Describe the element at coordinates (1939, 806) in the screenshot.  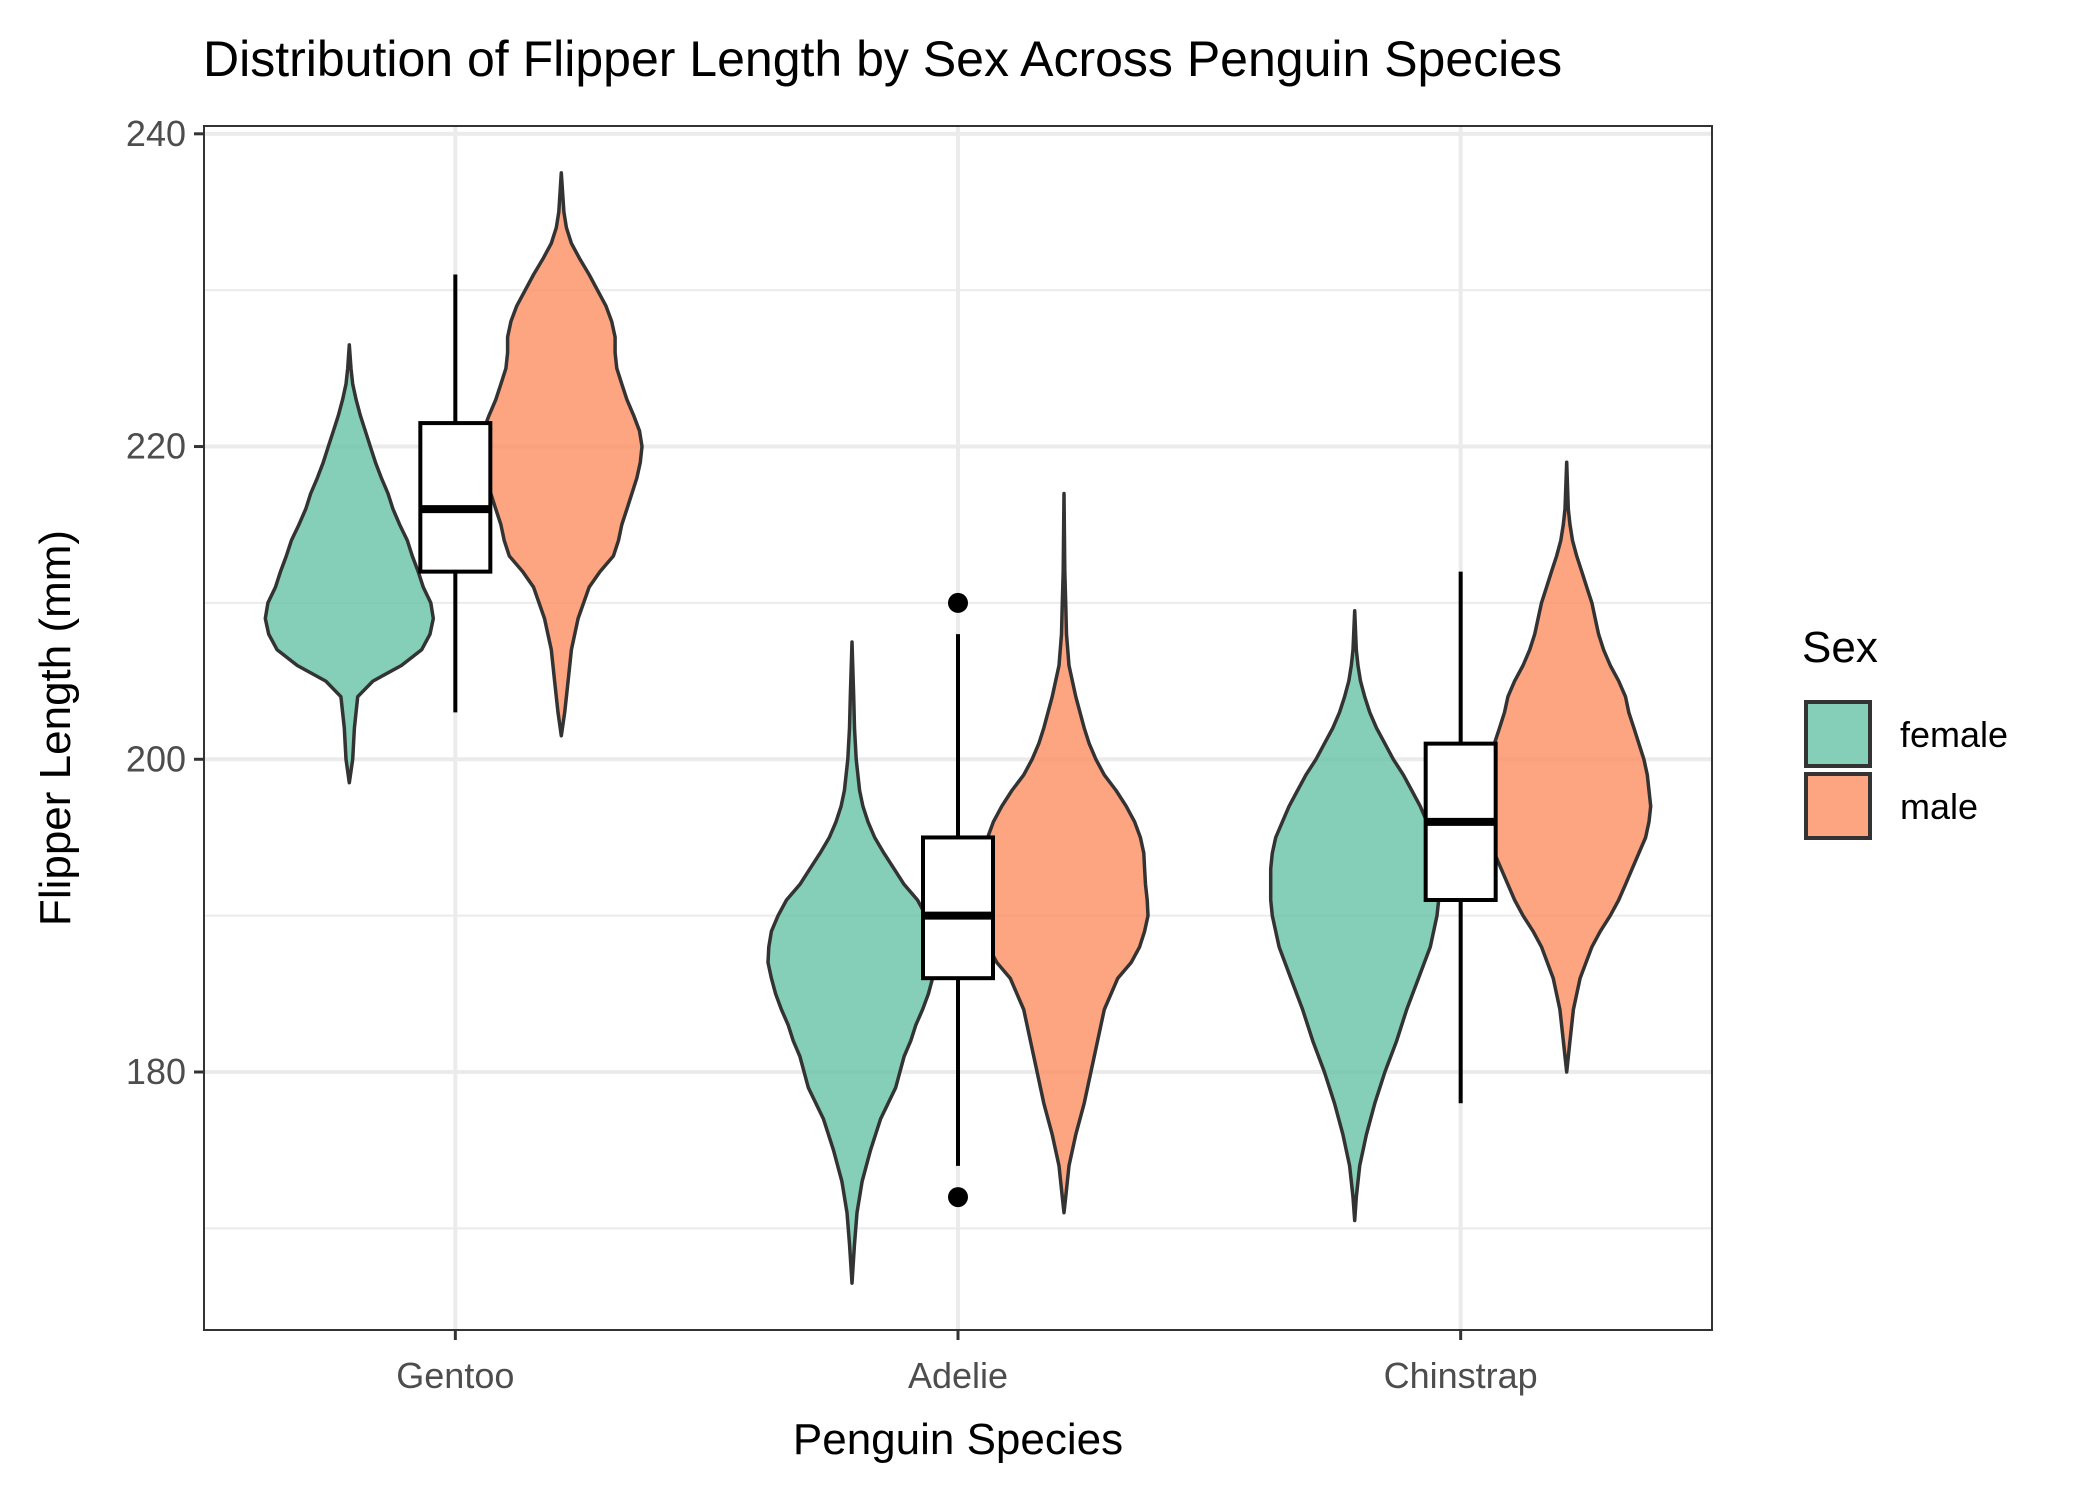
I see `legend-label-male: male` at that location.